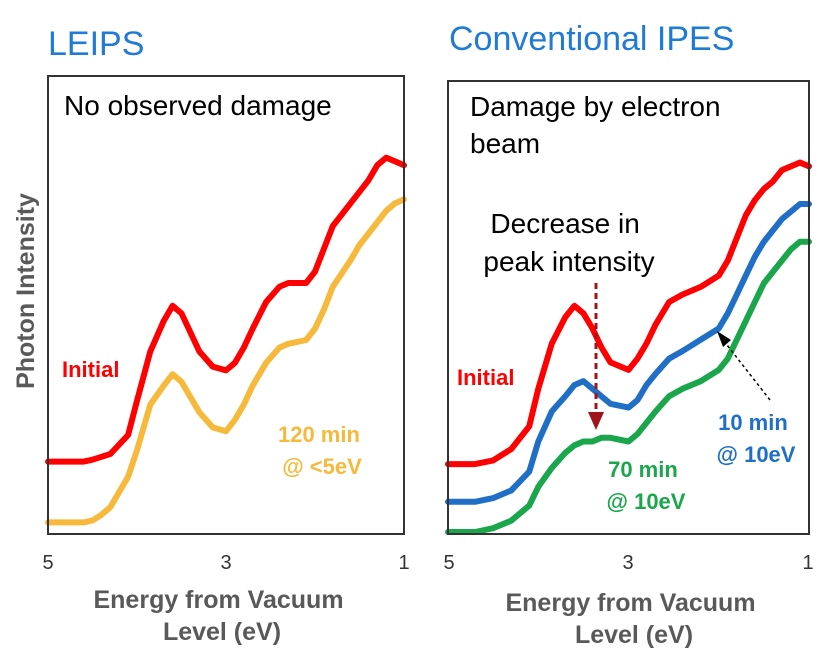 The width and height of the screenshot is (832, 654). Describe the element at coordinates (564, 223) in the screenshot. I see `decrease-annotation-line1: Decrease in` at that location.